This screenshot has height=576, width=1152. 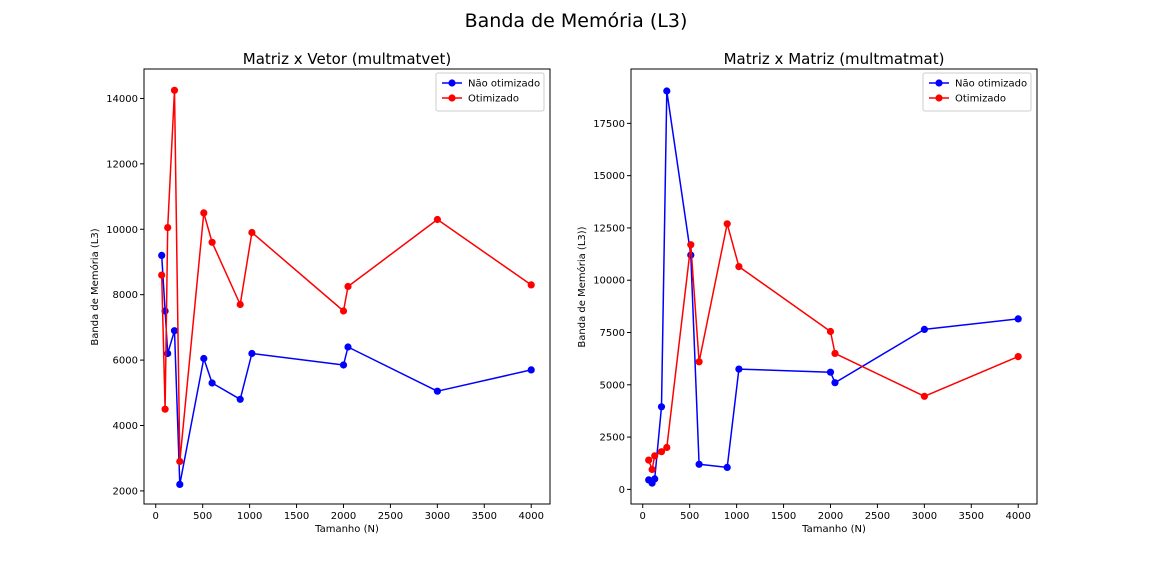 What do you see at coordinates (122, 164) in the screenshot?
I see `y-tick-label: 12000` at bounding box center [122, 164].